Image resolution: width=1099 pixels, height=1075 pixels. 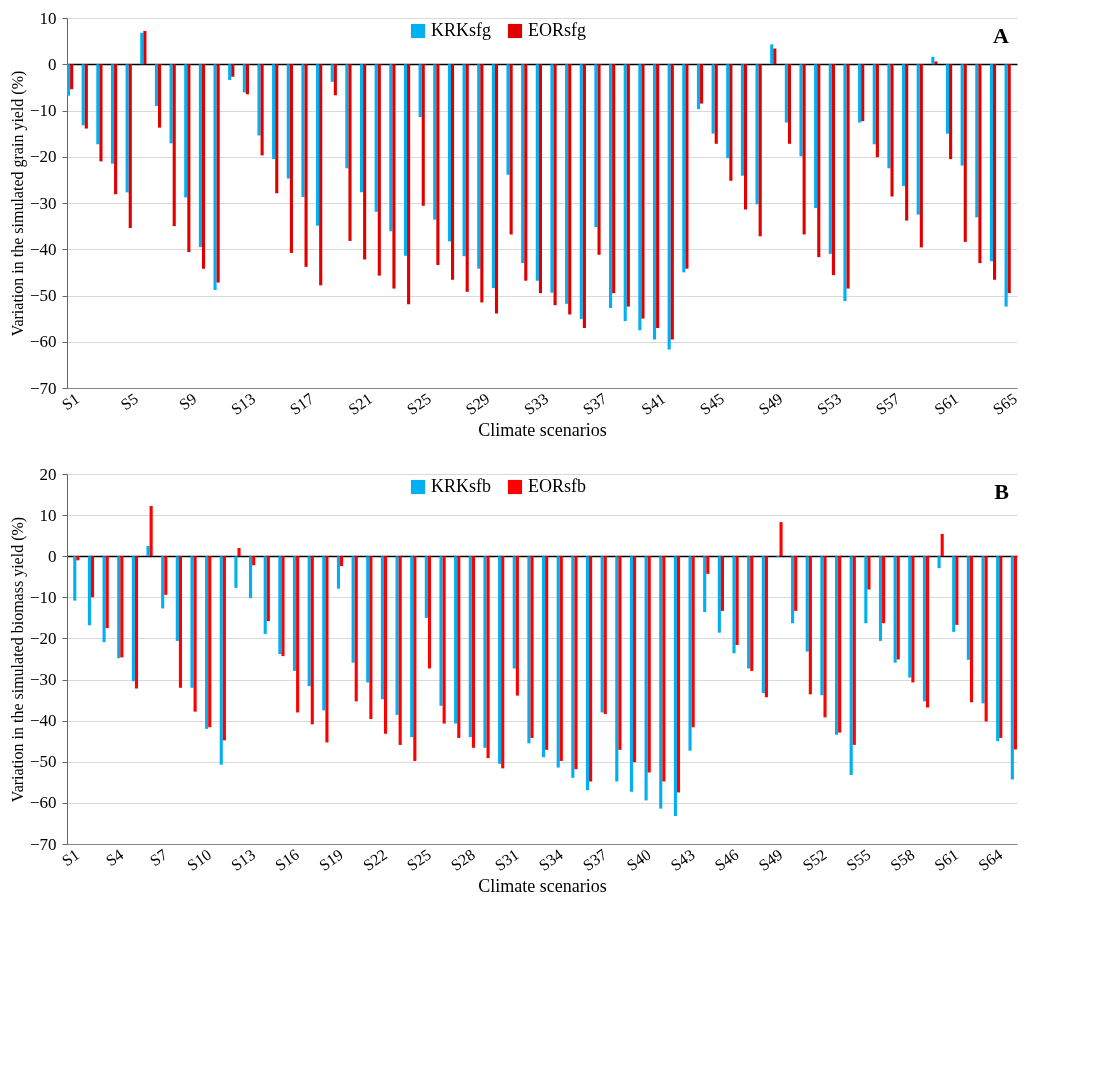 What do you see at coordinates (48, 474) in the screenshot?
I see `y-tick-label: 20` at bounding box center [48, 474].